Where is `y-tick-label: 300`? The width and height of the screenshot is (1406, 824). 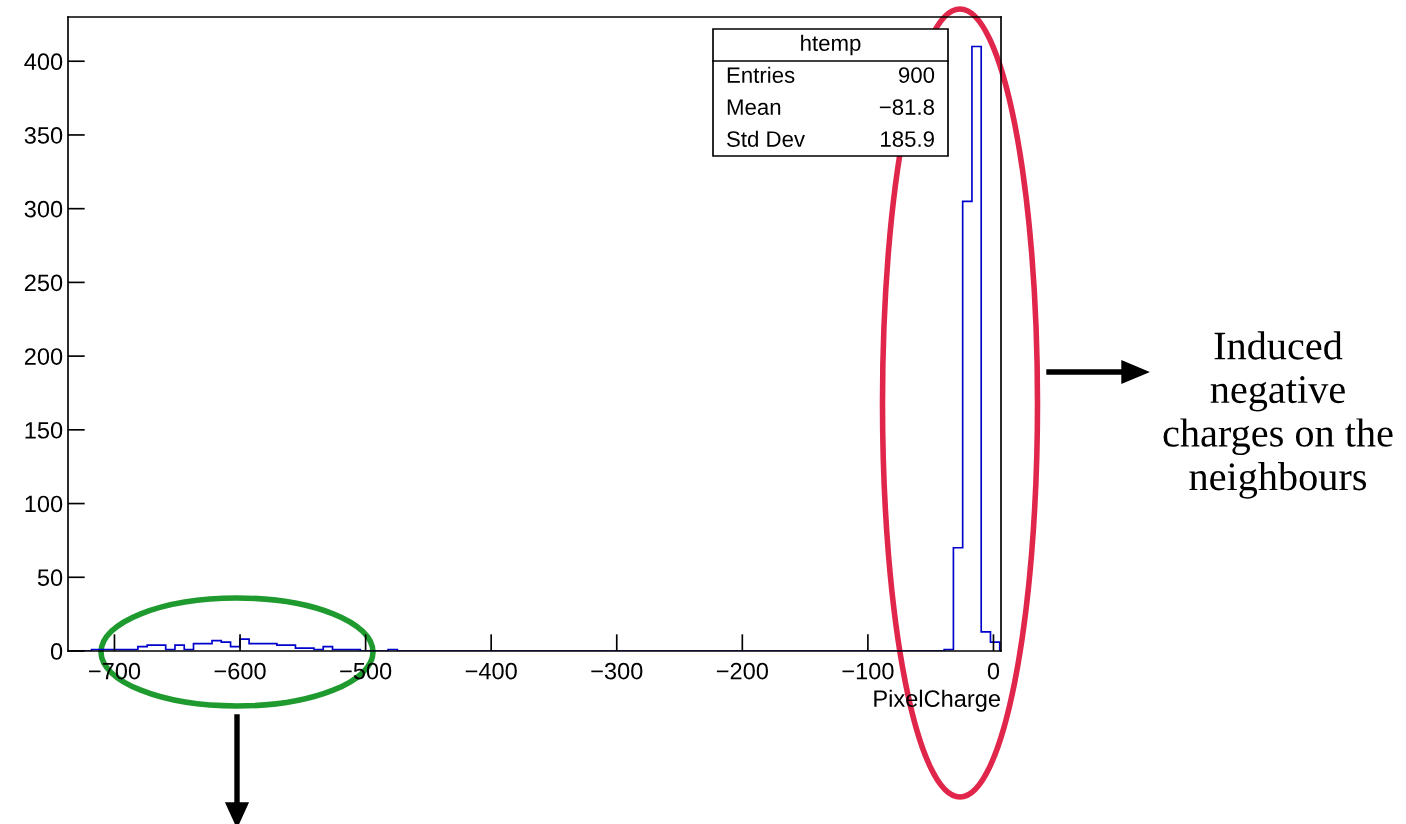 y-tick-label: 300 is located at coordinates (43, 209).